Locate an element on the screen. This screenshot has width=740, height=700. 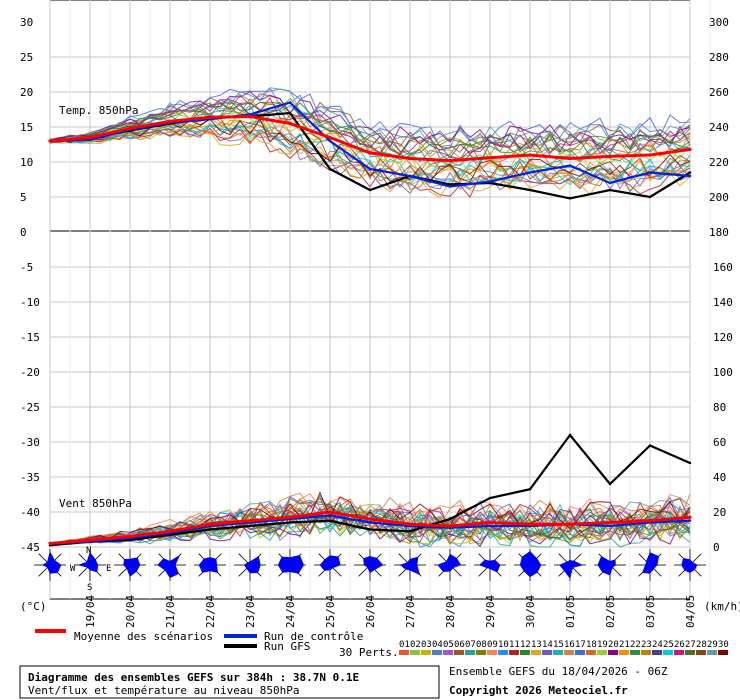
y-tick-right-bottom: 20 is located at coordinates (719, 512).